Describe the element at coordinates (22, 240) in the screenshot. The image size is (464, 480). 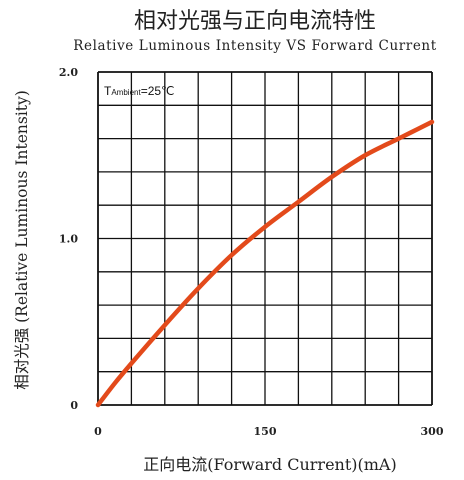
I see `y-axis-label: 相对光强 (Relative Luminous Intensity)` at that location.